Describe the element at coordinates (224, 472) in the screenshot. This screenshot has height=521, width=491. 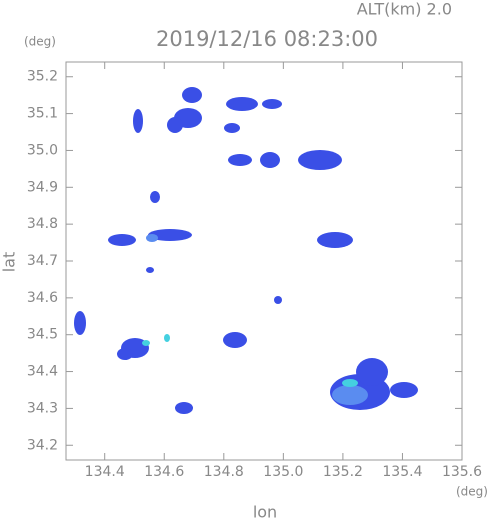
I see `x-tick-label: 134.8` at that location.